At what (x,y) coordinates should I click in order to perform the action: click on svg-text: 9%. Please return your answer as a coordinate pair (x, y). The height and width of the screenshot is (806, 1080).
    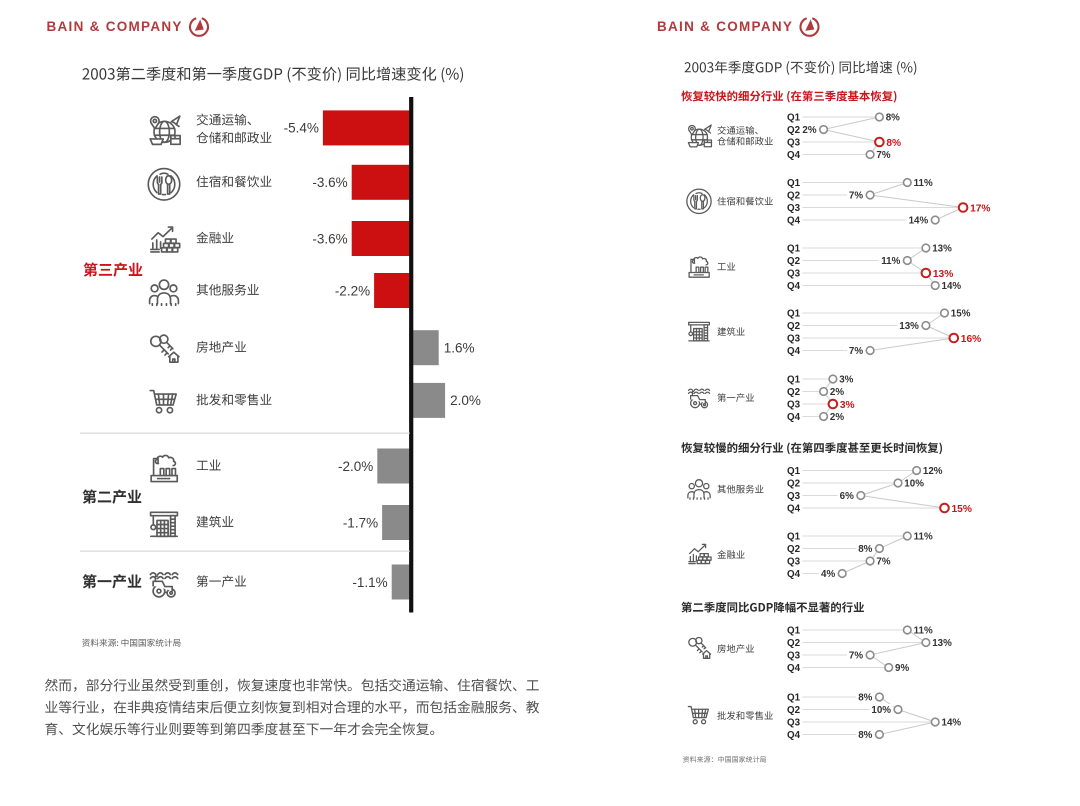
    Looking at the image, I should click on (902, 668).